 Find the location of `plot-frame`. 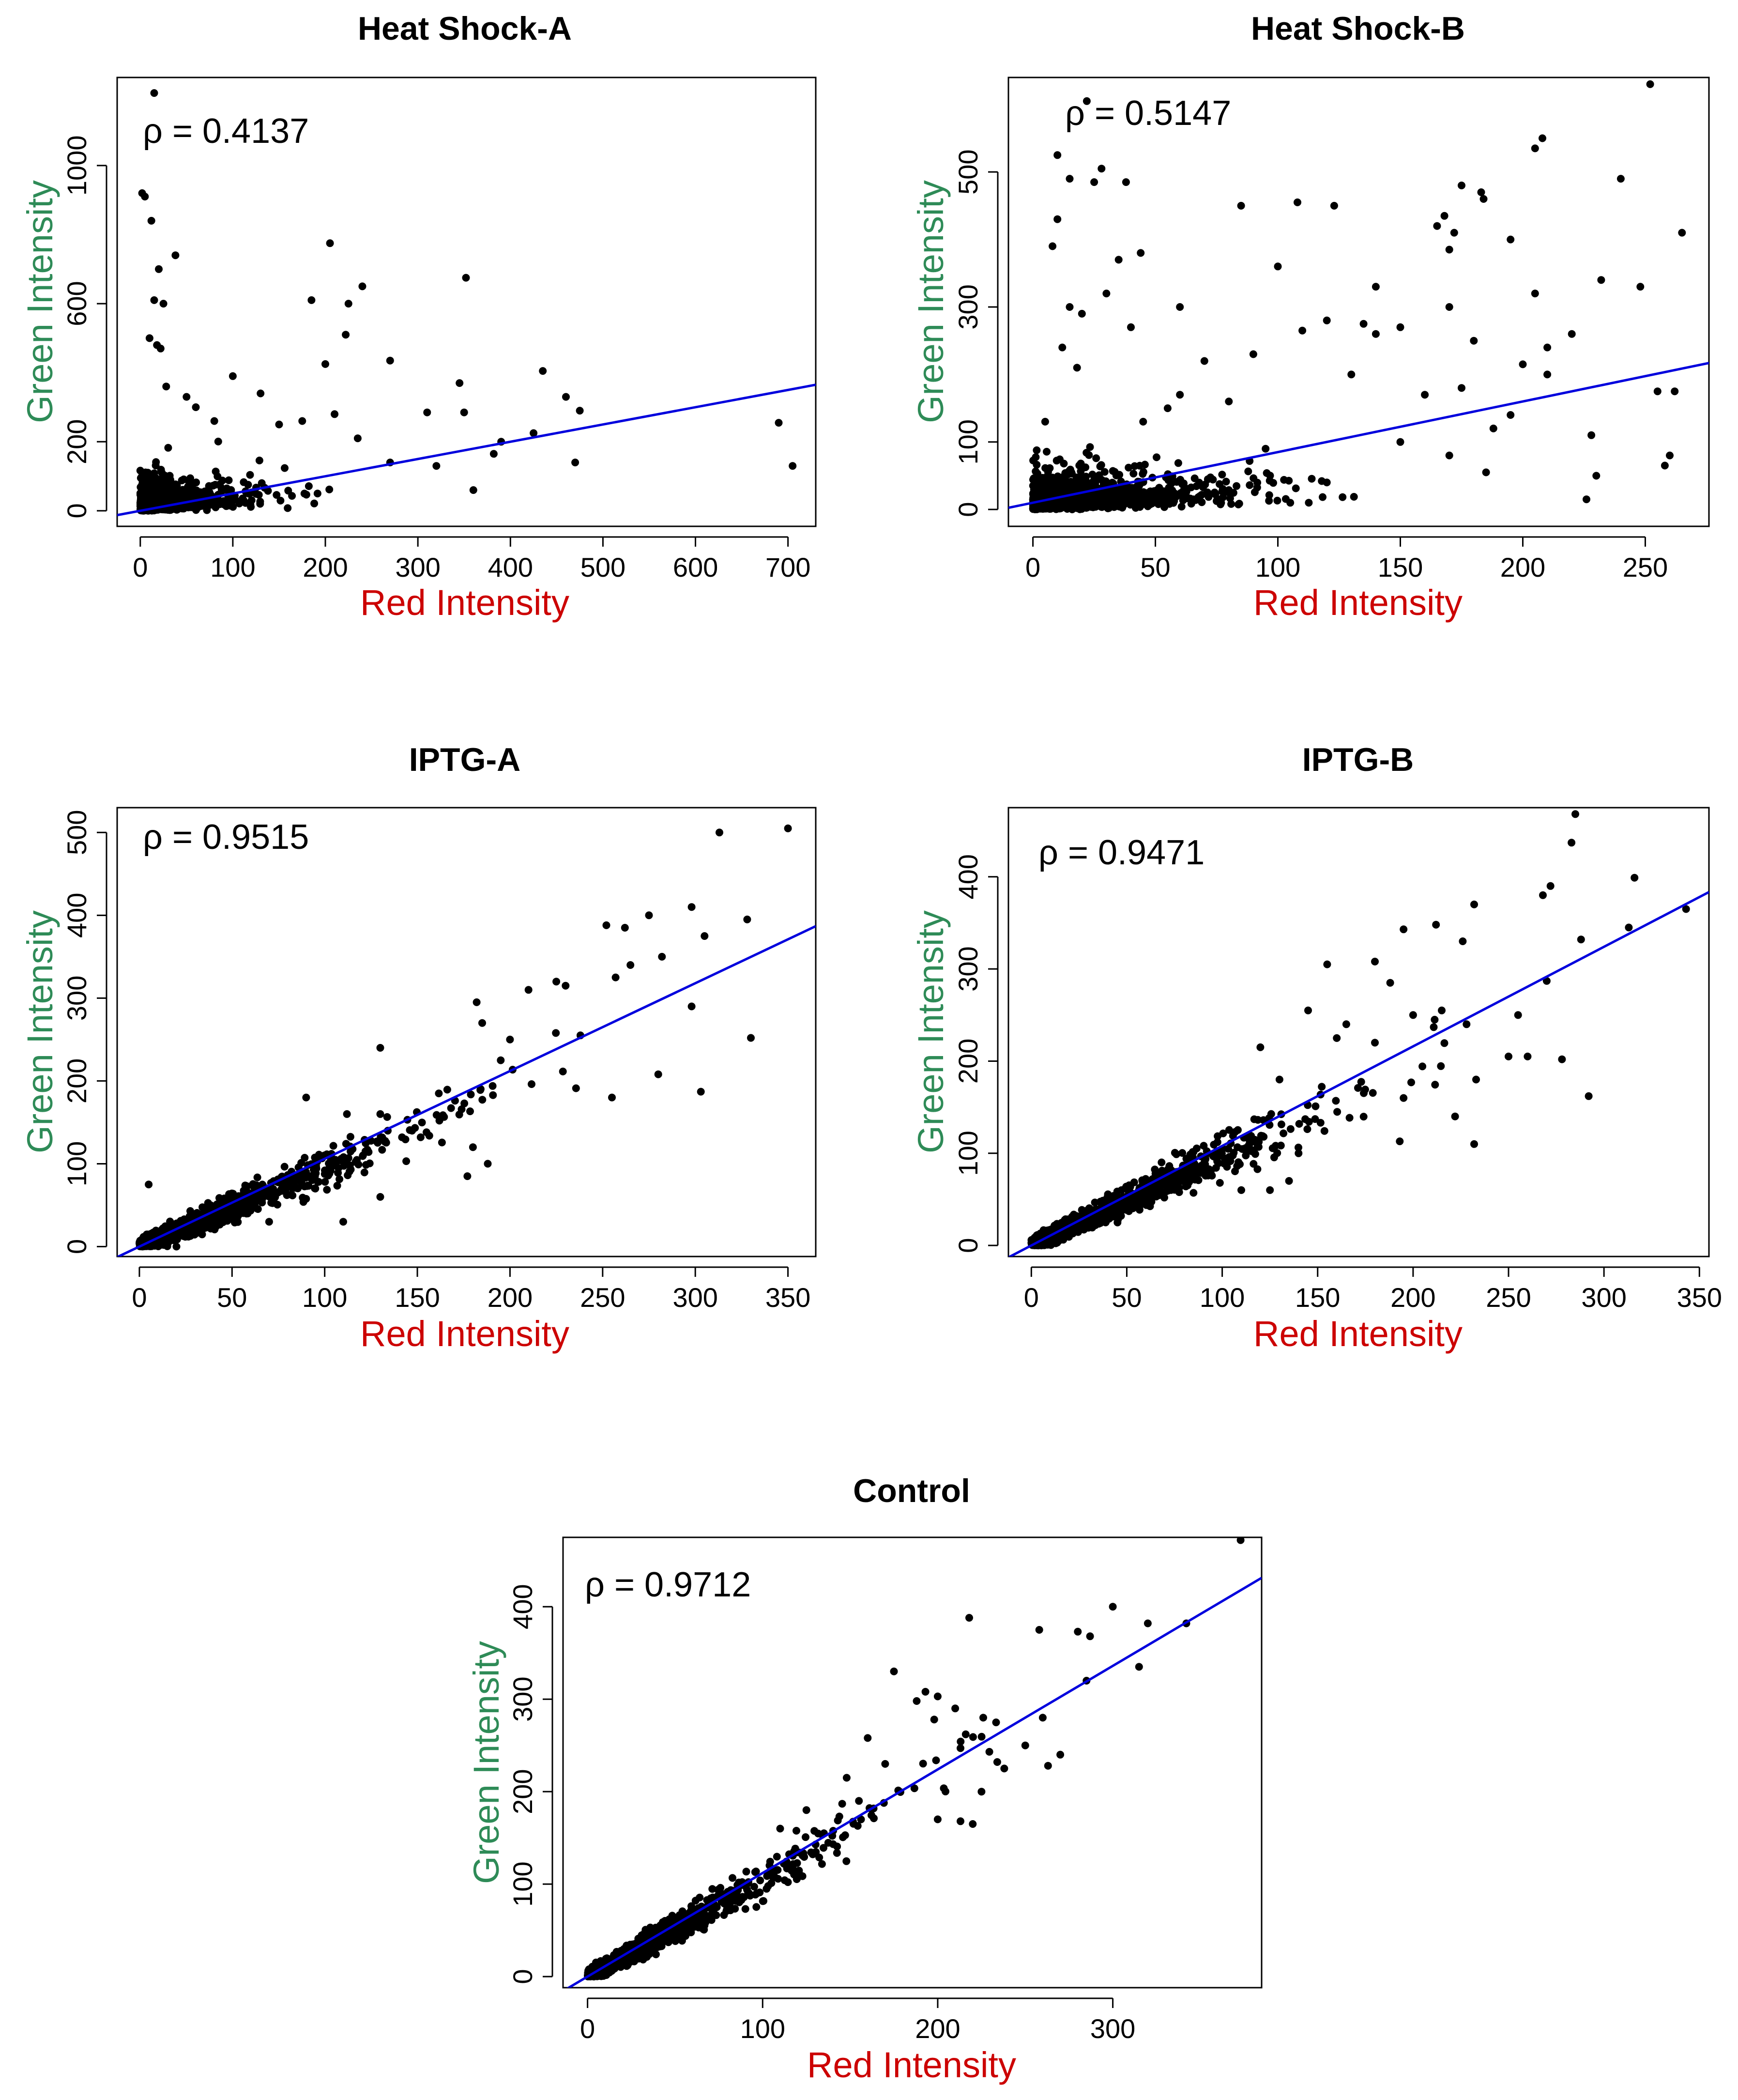

plot-frame is located at coordinates (466, 302).